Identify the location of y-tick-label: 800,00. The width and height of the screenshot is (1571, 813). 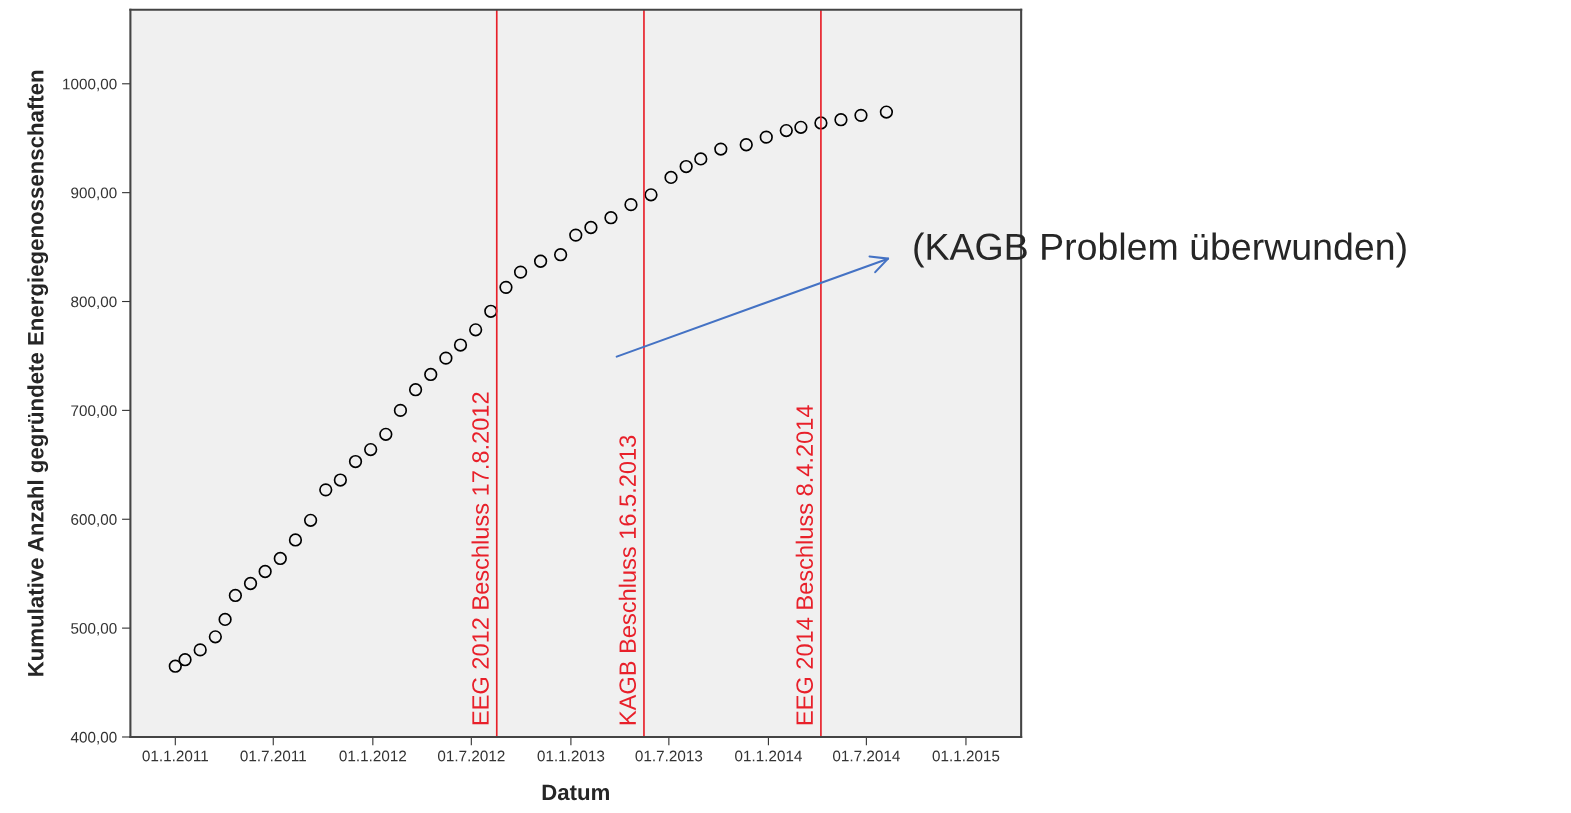
(94, 303).